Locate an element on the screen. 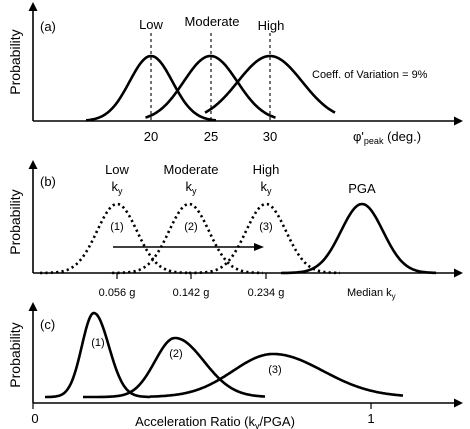  panel-b-curve-pga is located at coordinates (359, 238).